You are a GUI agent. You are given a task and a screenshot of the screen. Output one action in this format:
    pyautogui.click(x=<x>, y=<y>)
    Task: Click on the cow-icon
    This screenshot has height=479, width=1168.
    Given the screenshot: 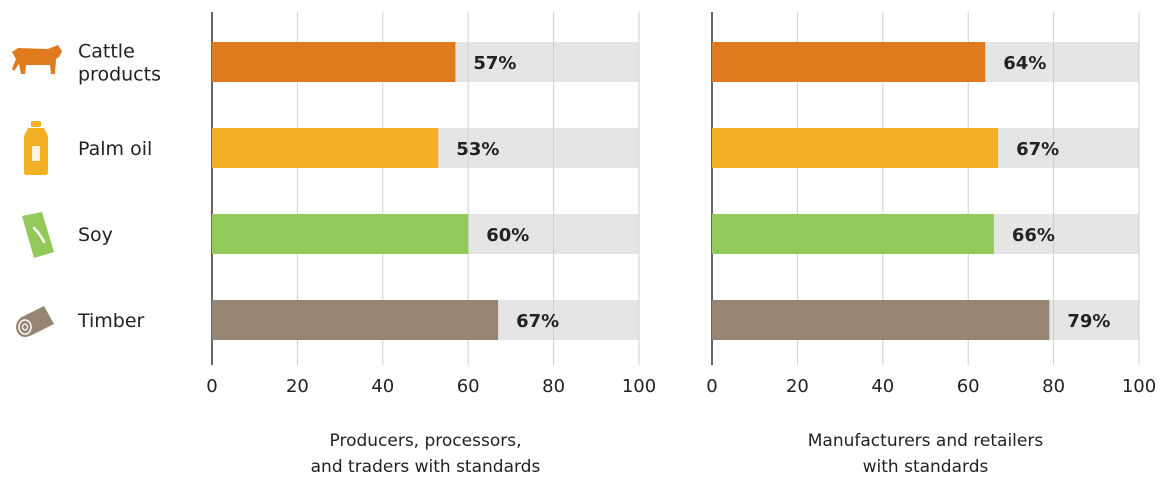 What is the action you would take?
    pyautogui.click(x=37, y=59)
    